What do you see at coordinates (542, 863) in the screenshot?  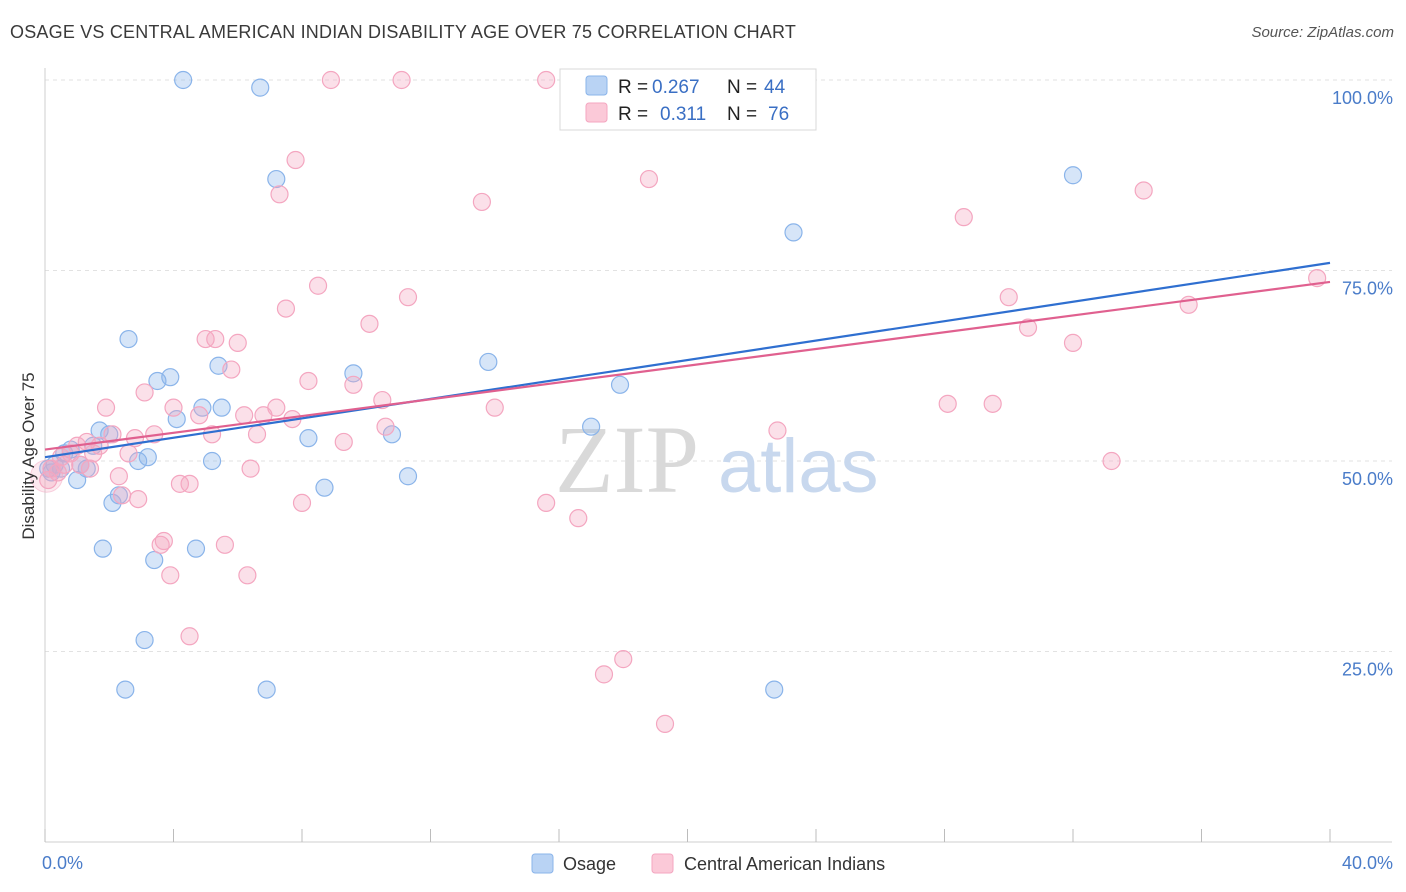 I see `series-legend-swatch-osage` at bounding box center [542, 863].